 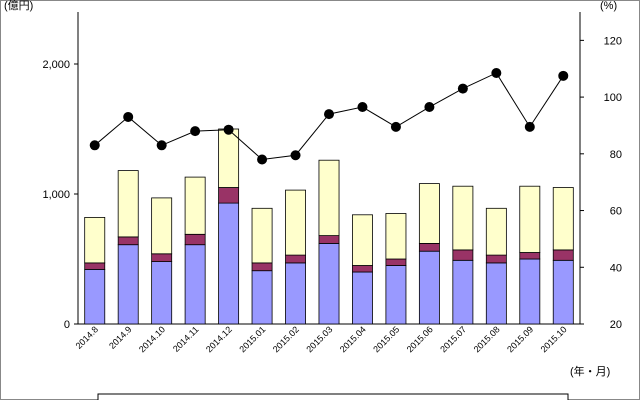 I want to click on y-right-tick-label: 80, so click(x=616, y=155).